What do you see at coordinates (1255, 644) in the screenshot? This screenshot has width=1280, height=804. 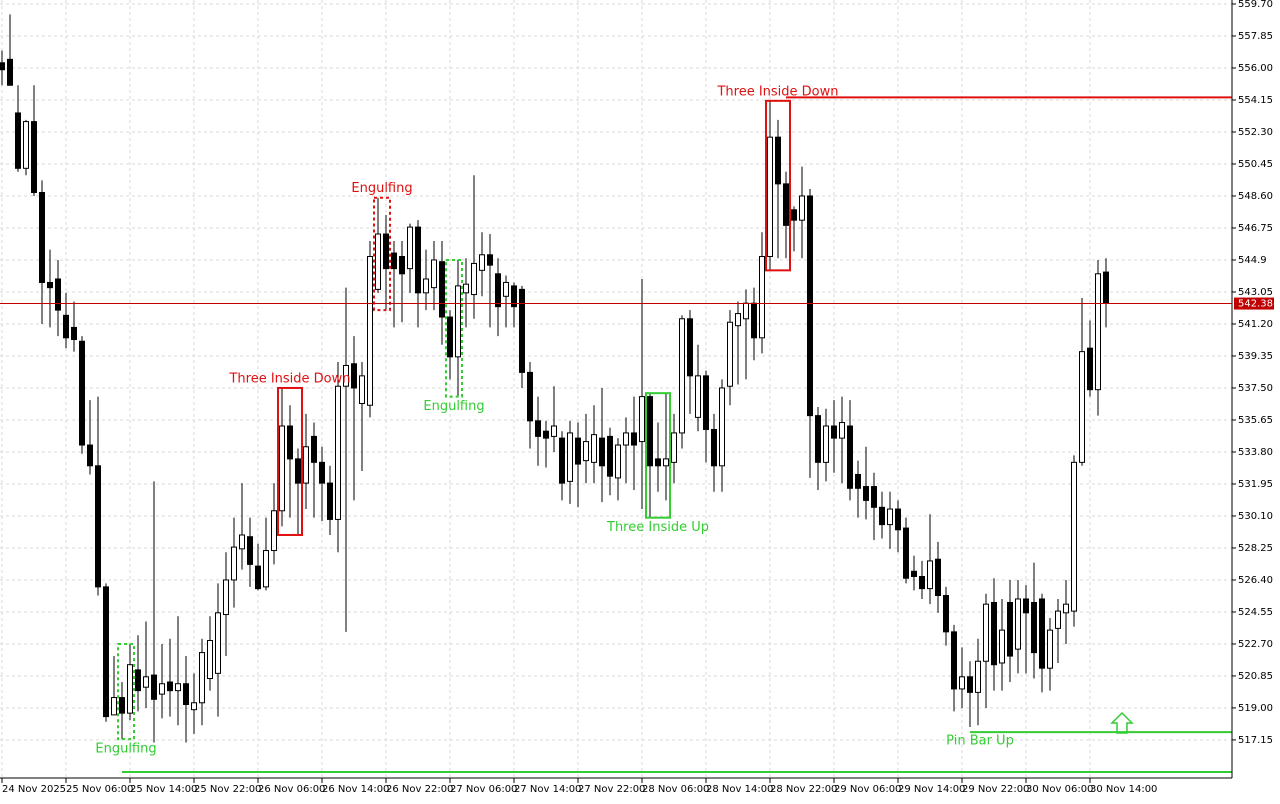 I see `y-tick-label: 522.70` at bounding box center [1255, 644].